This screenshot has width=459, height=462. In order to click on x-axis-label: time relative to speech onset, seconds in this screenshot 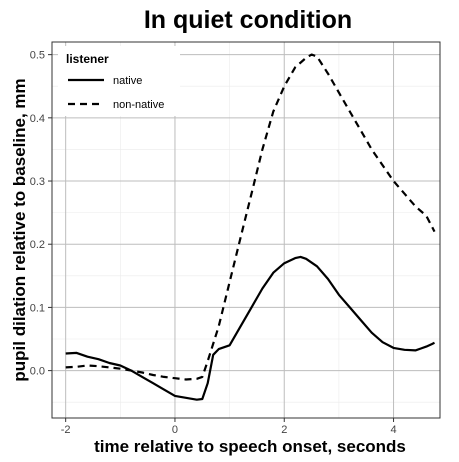, I will do `click(250, 446)`.